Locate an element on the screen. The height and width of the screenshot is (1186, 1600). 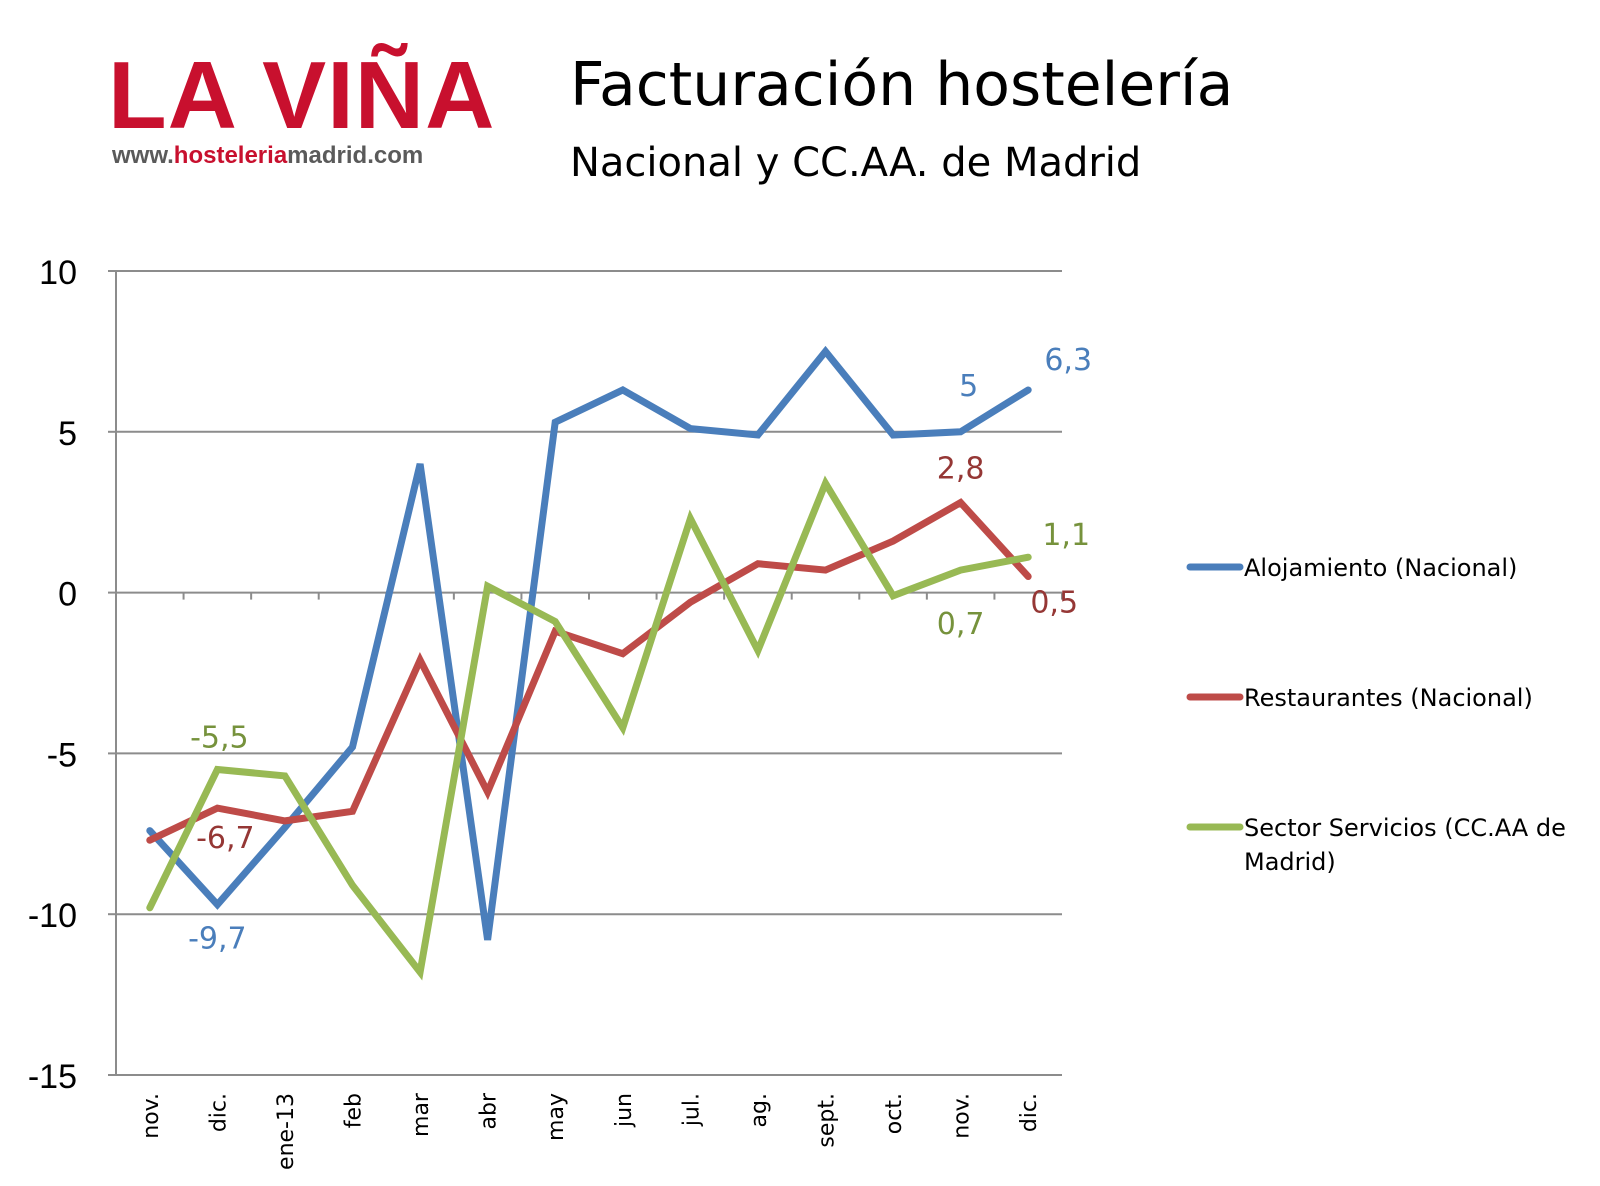
y-tick-label: -10 is located at coordinates (52, 916).